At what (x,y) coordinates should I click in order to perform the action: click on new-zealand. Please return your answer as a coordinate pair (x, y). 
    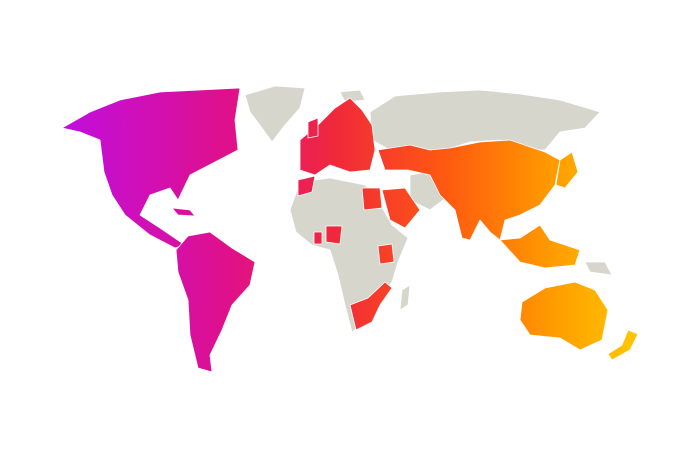
    Looking at the image, I should click on (623, 345).